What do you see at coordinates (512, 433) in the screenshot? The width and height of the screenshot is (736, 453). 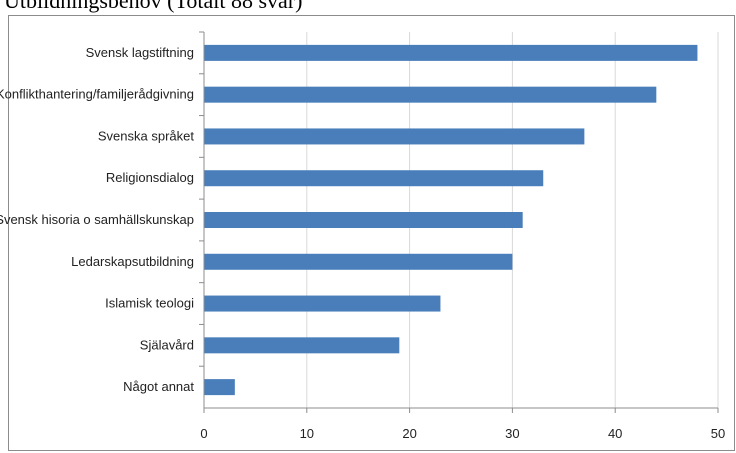 I see `x-tick-label: 30` at bounding box center [512, 433].